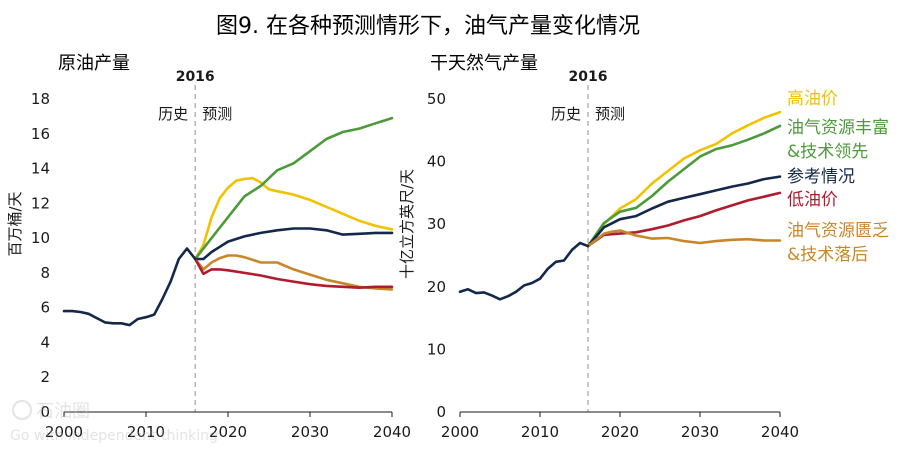  Describe the element at coordinates (217, 114) in the screenshot. I see `oil-forecast-label: 预测` at that location.